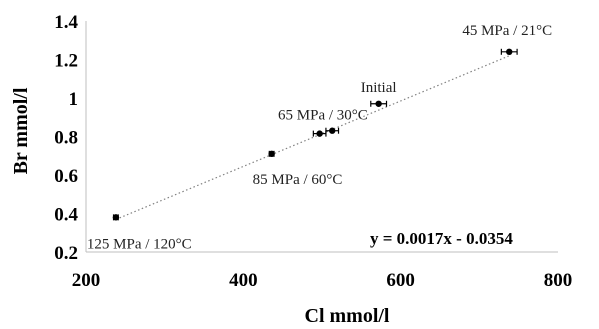 The width and height of the screenshot is (599, 329). What do you see at coordinates (507, 31) in the screenshot?
I see `point-annotation: 45 MPa / 21°C` at bounding box center [507, 31].